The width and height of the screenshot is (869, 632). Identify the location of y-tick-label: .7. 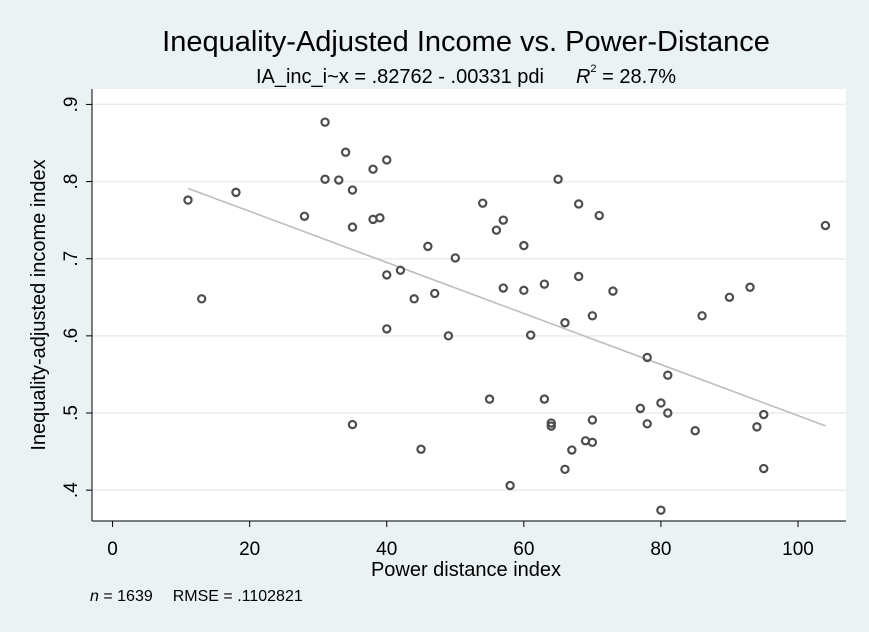
(71, 259).